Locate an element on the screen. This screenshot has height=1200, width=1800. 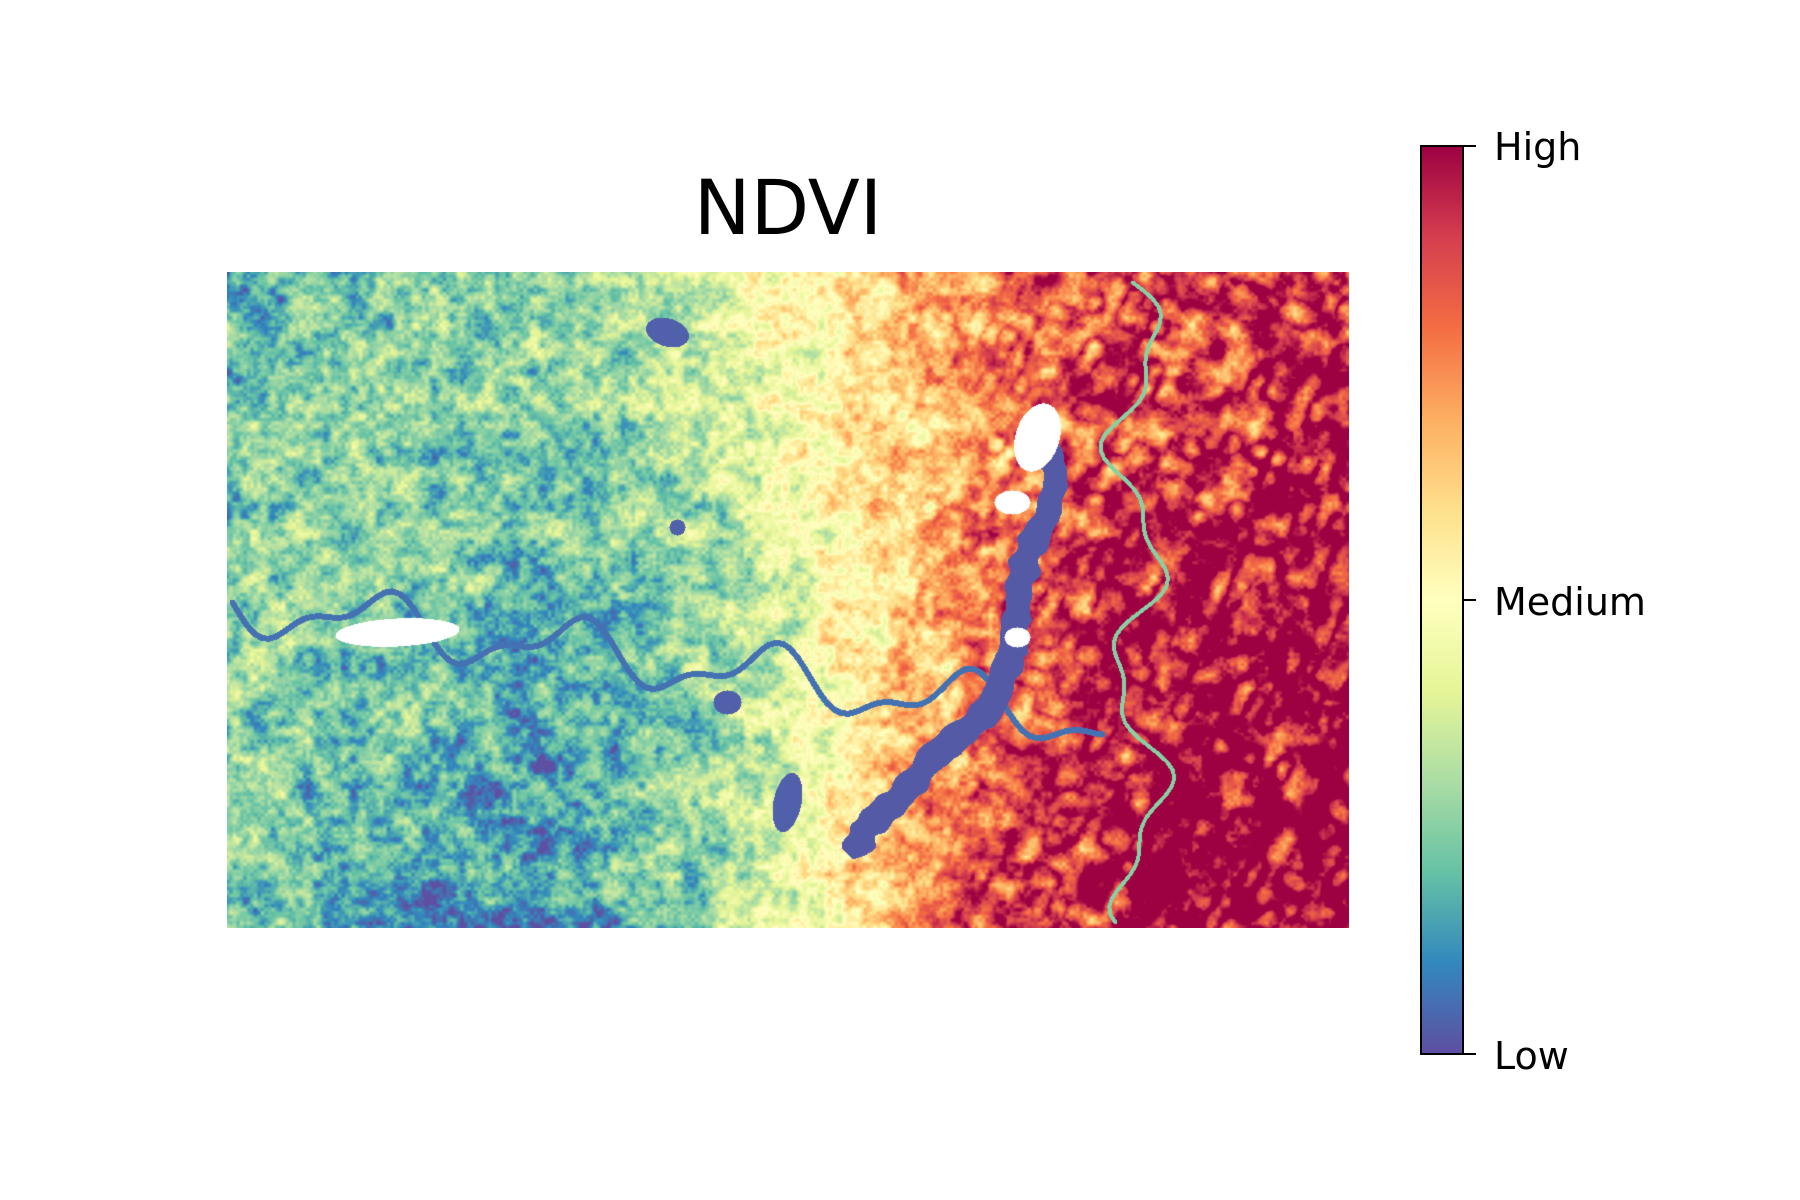
map-title: NDVI is located at coordinates (788, 207).